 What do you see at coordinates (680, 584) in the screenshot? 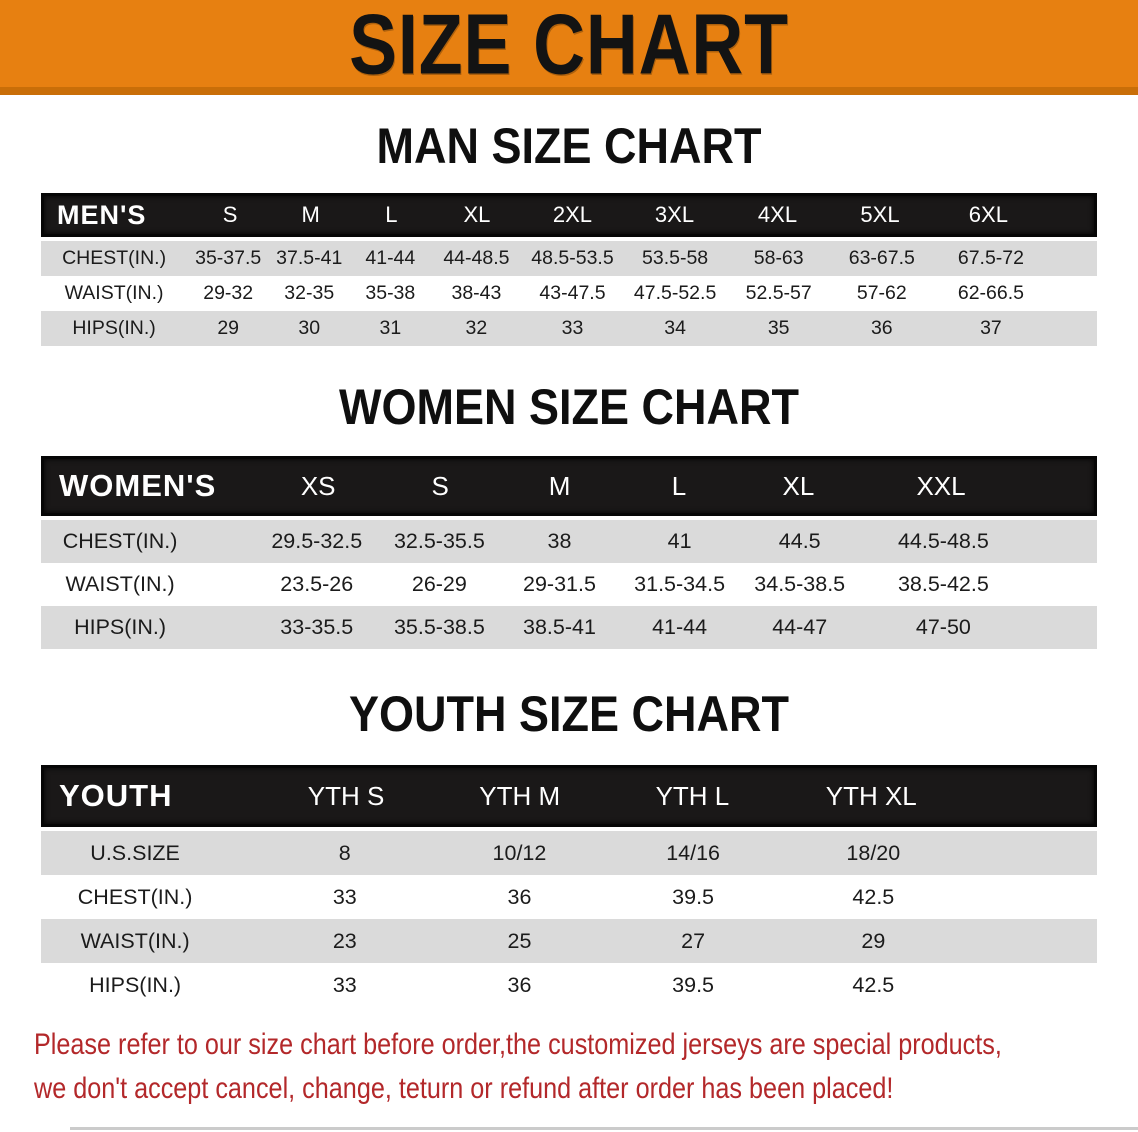
I see `size-cell: 31.5-34.5` at bounding box center [680, 584].